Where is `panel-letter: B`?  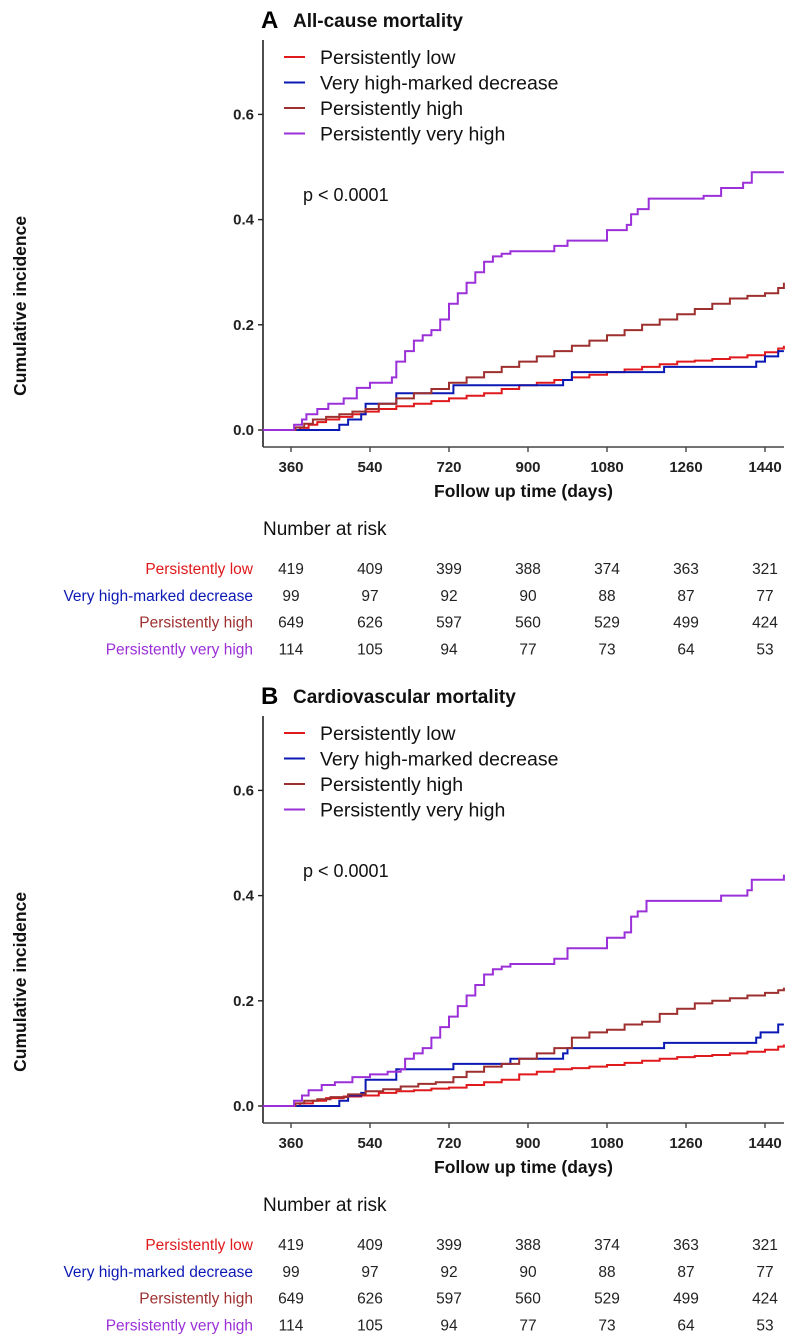 panel-letter: B is located at coordinates (269, 696).